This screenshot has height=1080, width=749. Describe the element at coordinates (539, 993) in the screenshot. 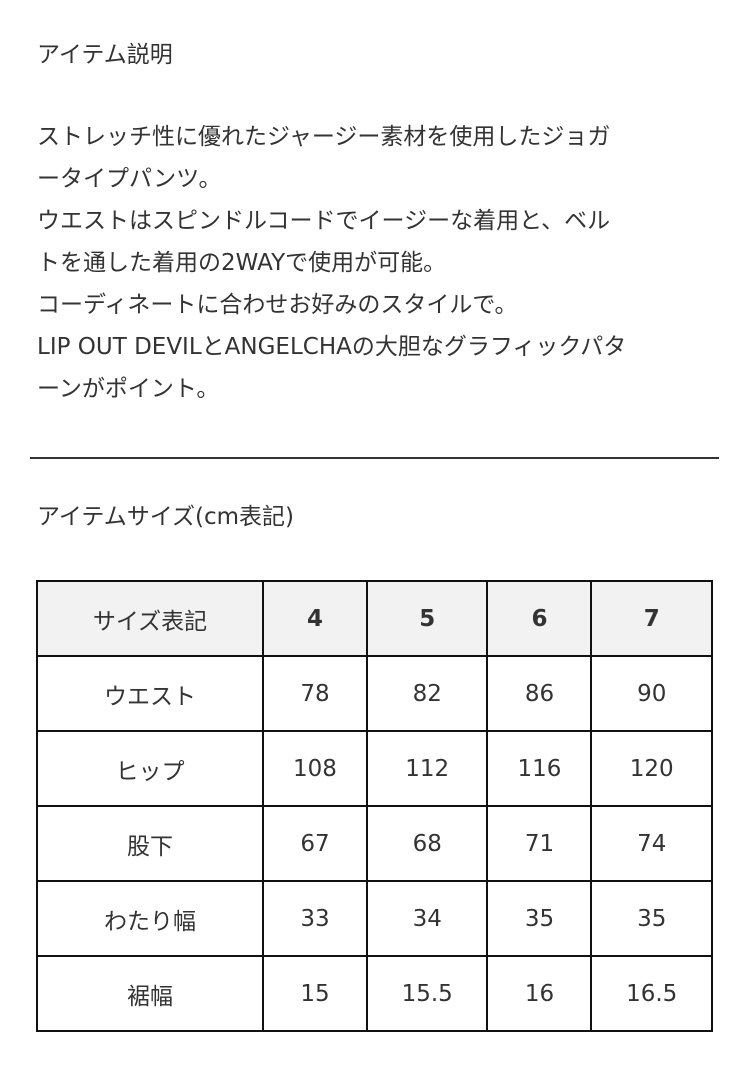

I see `value-cell: 16` at that location.